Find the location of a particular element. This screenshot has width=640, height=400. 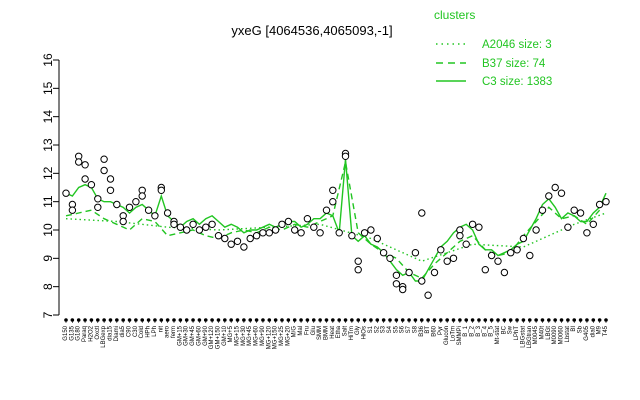

x-tick-label: MG+15 is located at coordinates (238, 335).